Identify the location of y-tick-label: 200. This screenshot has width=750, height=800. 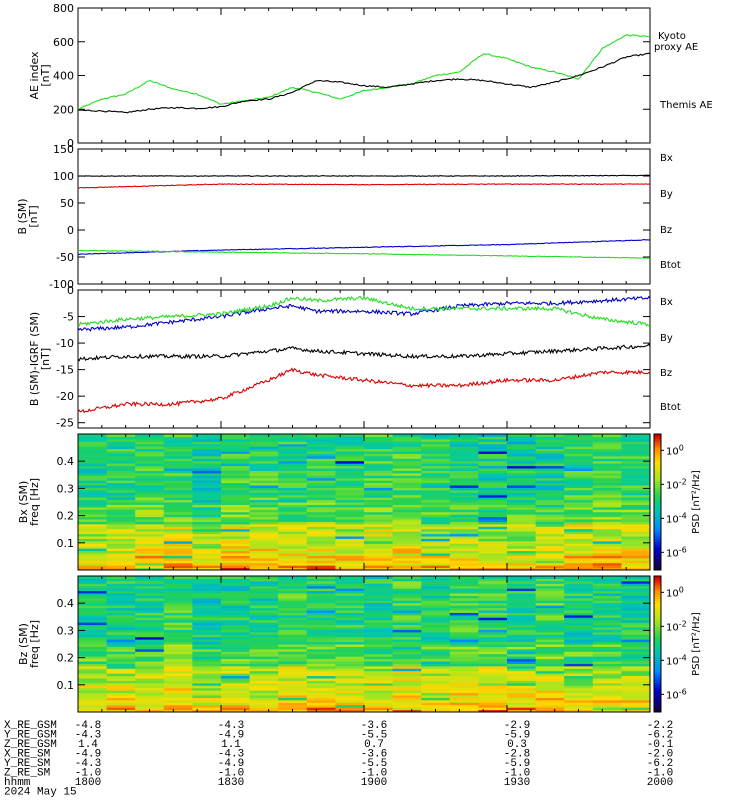
(63, 109).